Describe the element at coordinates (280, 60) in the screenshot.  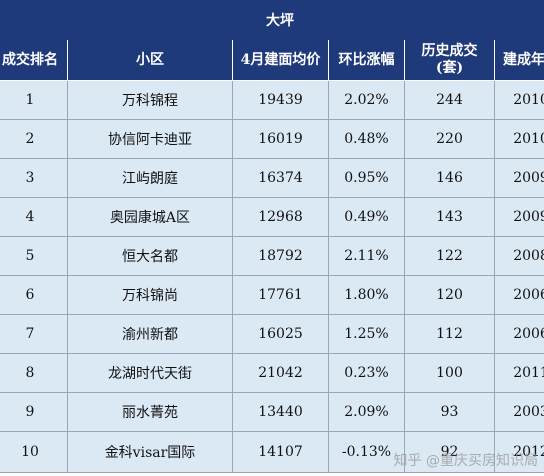
I see `header-avg-price: 4月建面均价` at that location.